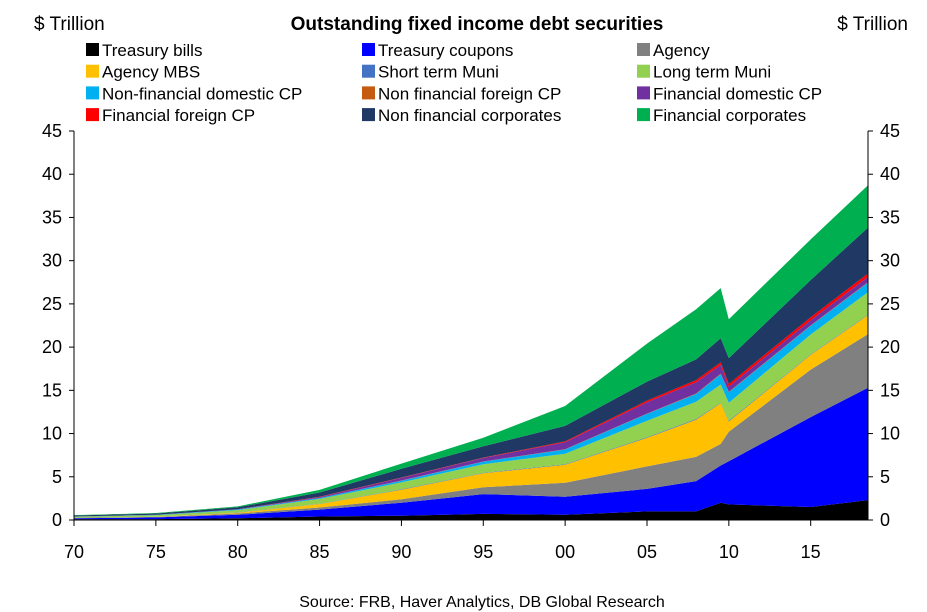 The width and height of the screenshot is (927, 612). Describe the element at coordinates (643, 49) in the screenshot. I see `legend-swatch-agency` at that location.